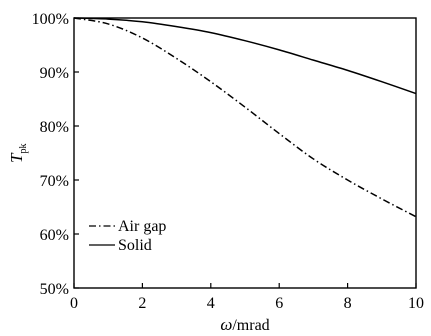 The image size is (431, 336). I want to click on y-axis-ticks: 50% 60% 70% 80% 90% 100%, so click(55, 154).